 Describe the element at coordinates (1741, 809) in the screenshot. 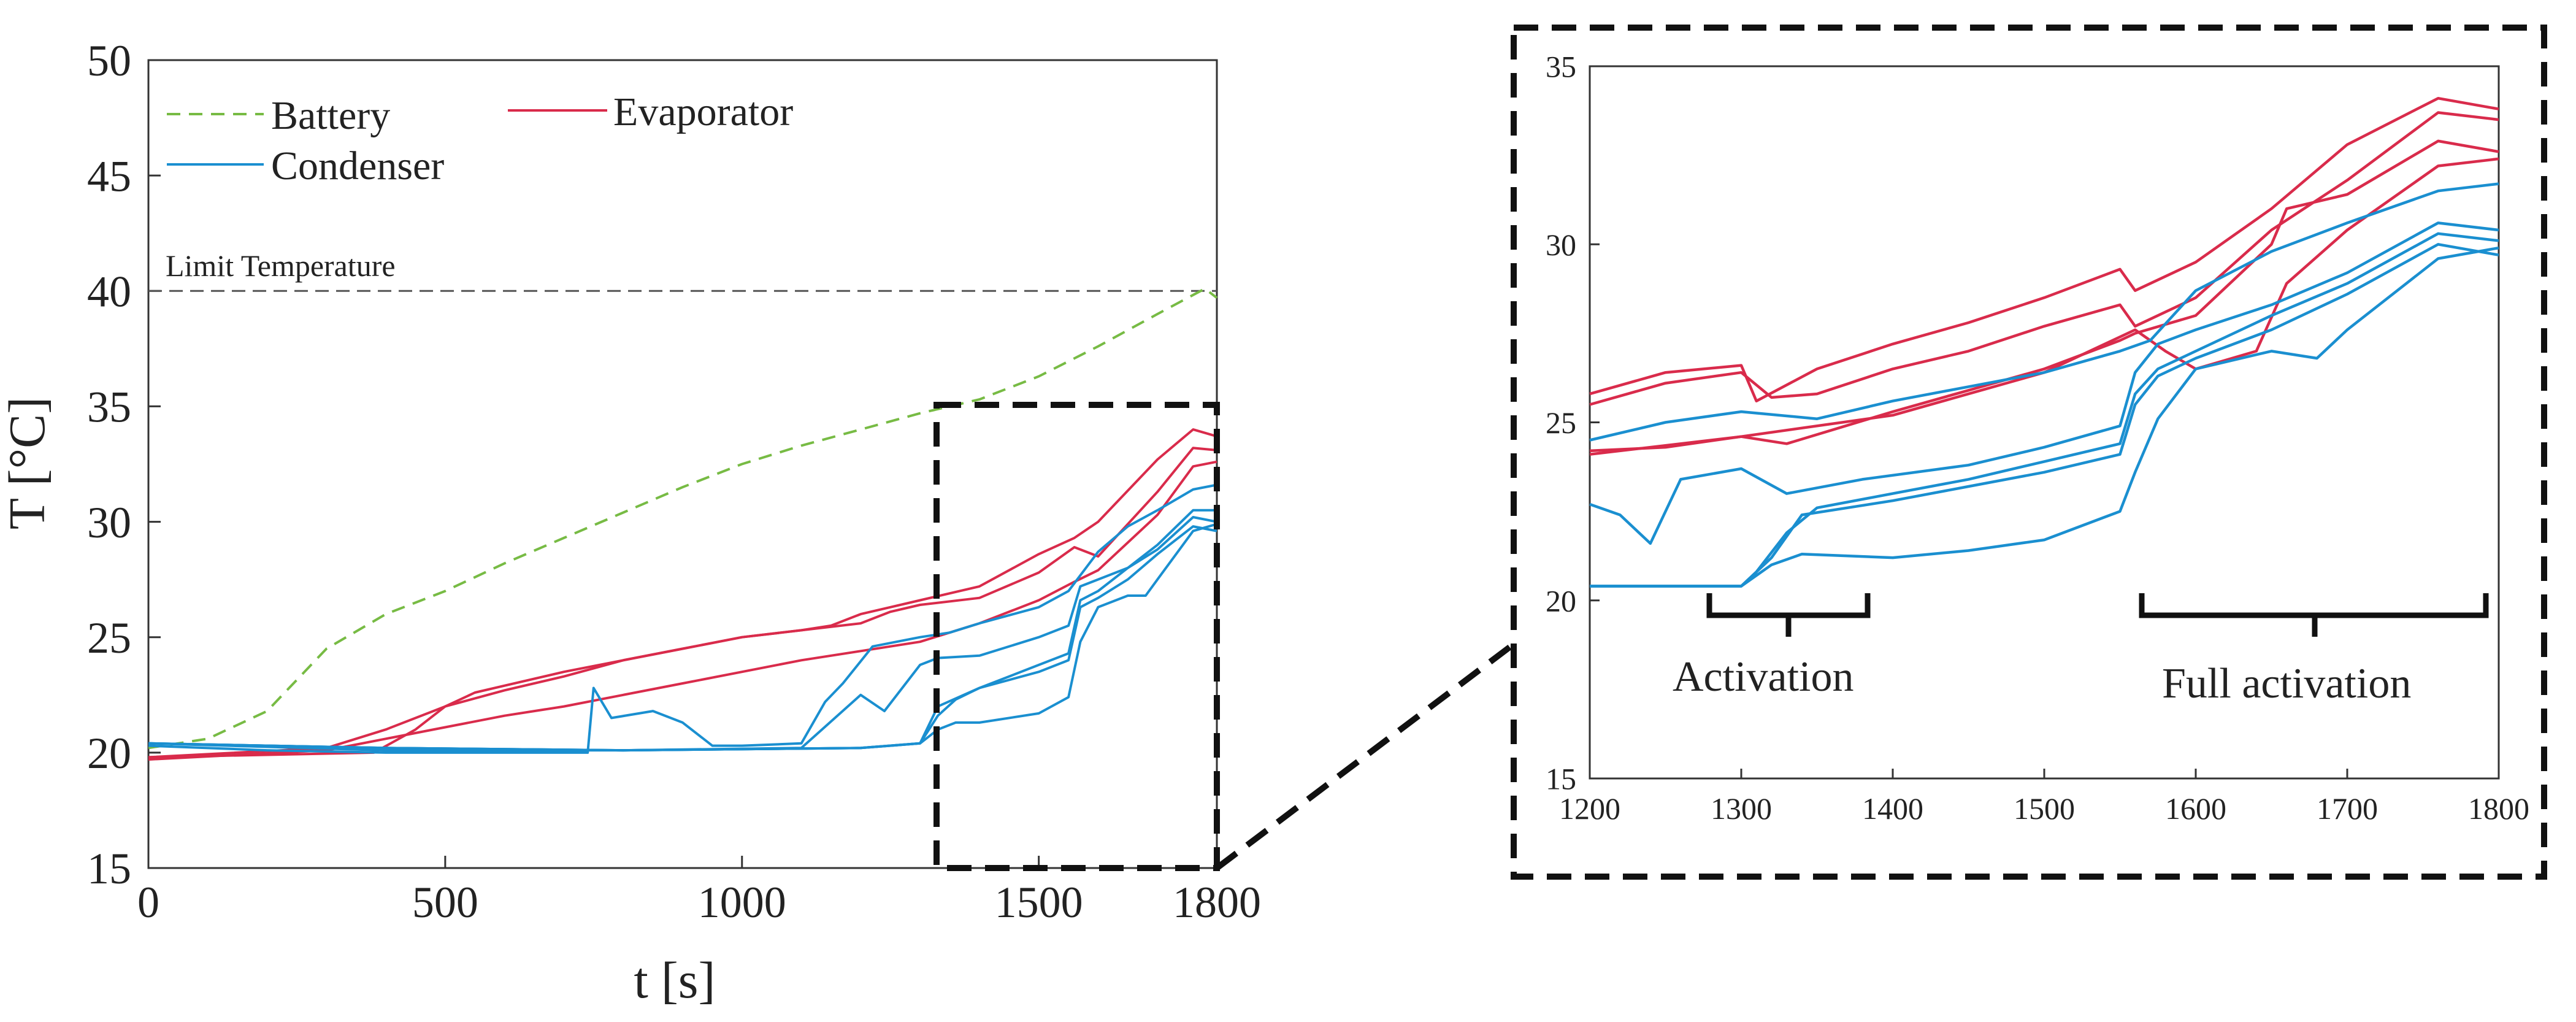

I see `zoom-x-tick-label: 1300` at that location.